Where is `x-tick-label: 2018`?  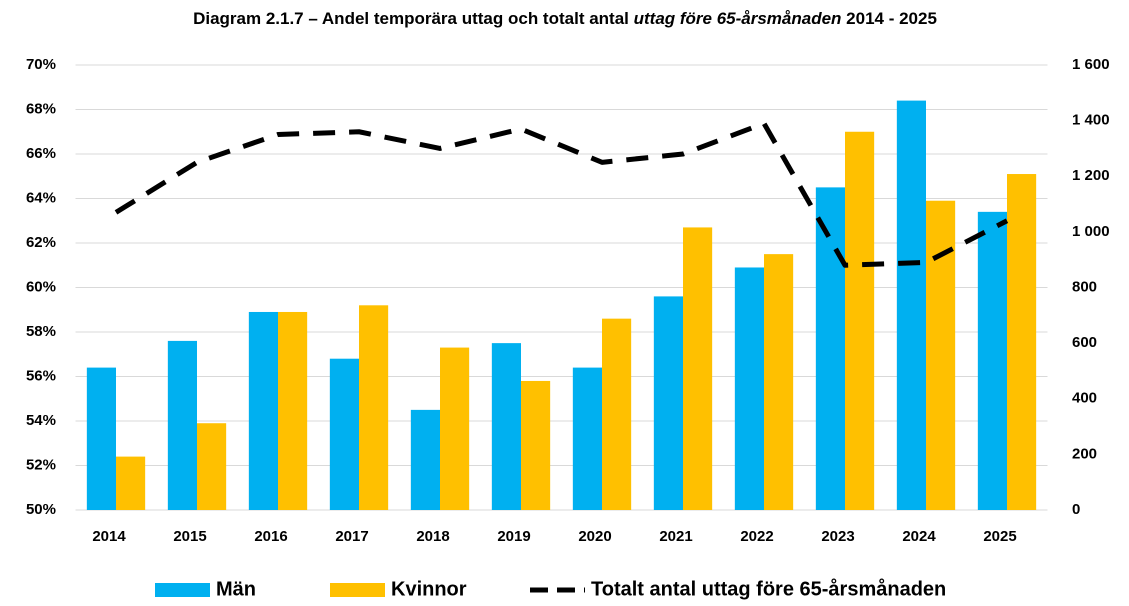 x-tick-label: 2018 is located at coordinates (432, 536).